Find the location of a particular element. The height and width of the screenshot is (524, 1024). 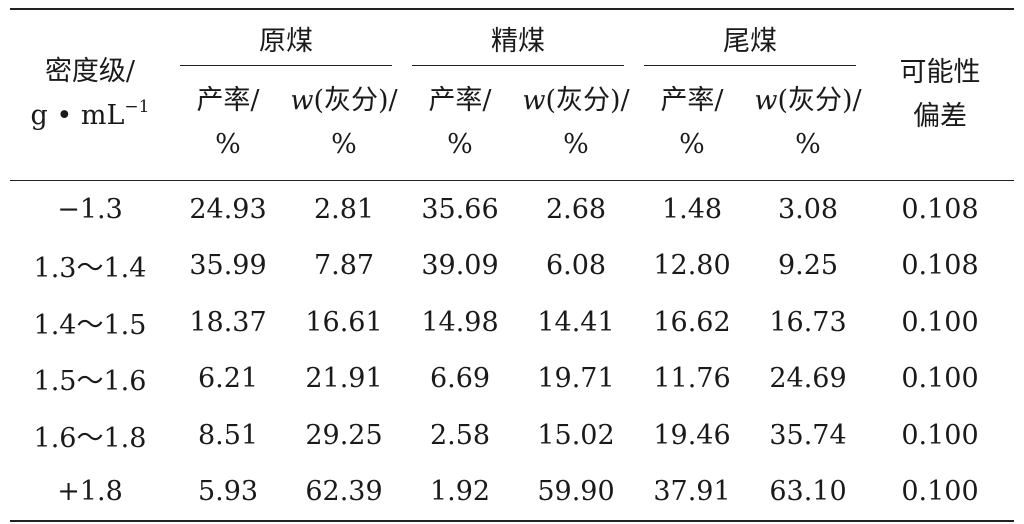

density-column-header: 密度级/ g • mL−1 is located at coordinates (90, 94).